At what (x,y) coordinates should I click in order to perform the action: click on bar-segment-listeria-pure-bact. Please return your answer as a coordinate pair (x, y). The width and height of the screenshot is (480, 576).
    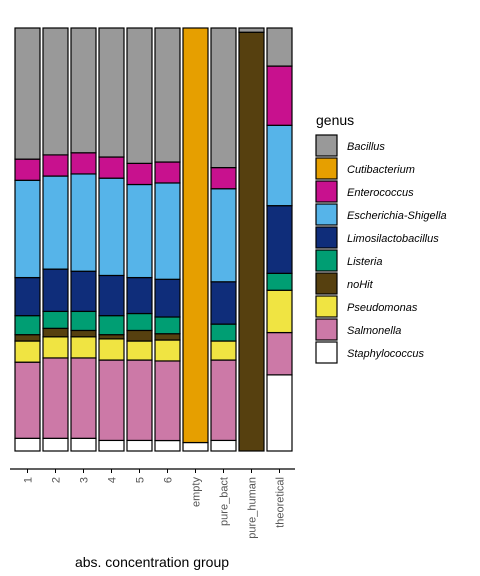
    Looking at the image, I should click on (223, 332).